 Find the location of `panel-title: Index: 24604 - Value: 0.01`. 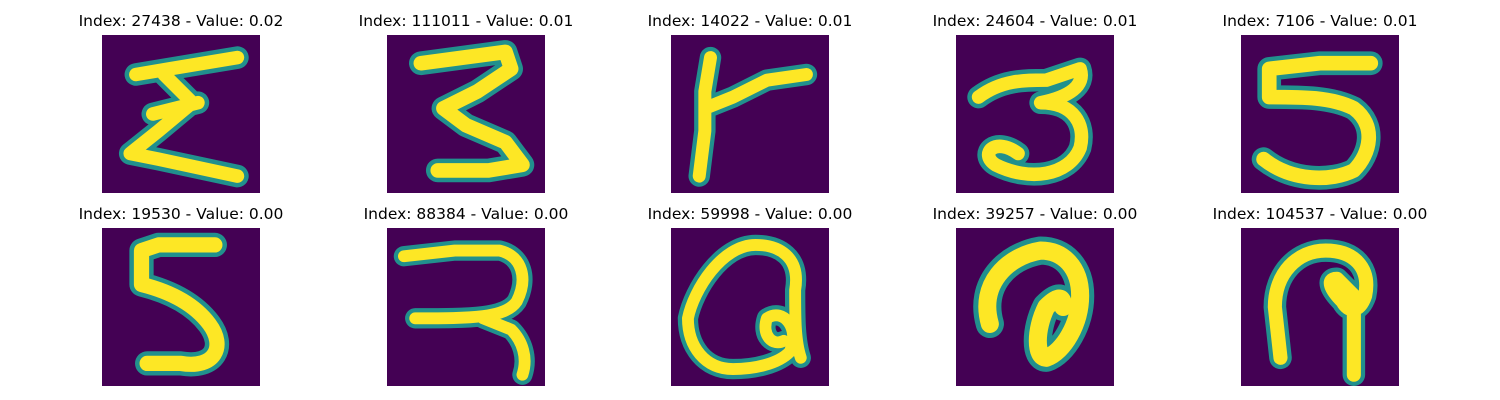

panel-title: Index: 24604 - Value: 0.01 is located at coordinates (1035, 21).